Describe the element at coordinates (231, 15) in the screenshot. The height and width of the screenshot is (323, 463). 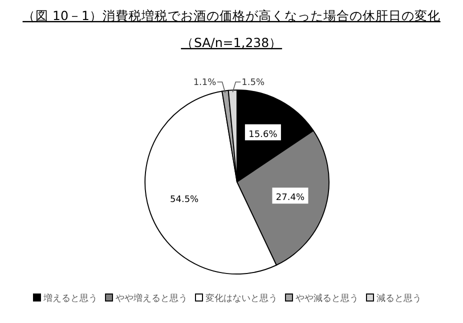
I see `chart-title: （図 10－1）消費税増税でお酒の価格が高くなった場合の休肝日の変化` at that location.